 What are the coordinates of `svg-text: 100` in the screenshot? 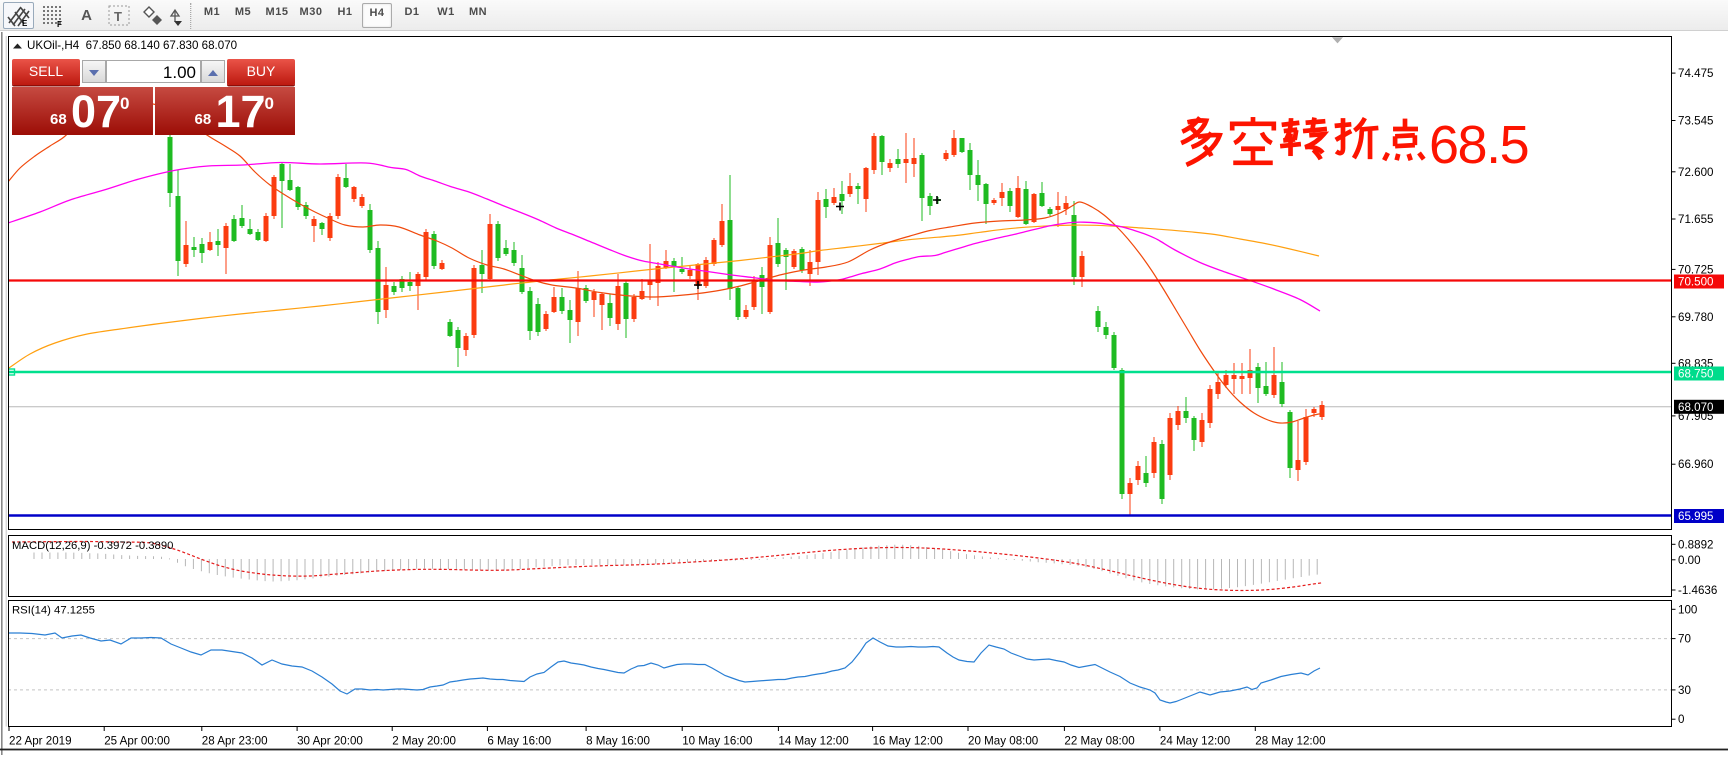 It's located at (1687, 609).